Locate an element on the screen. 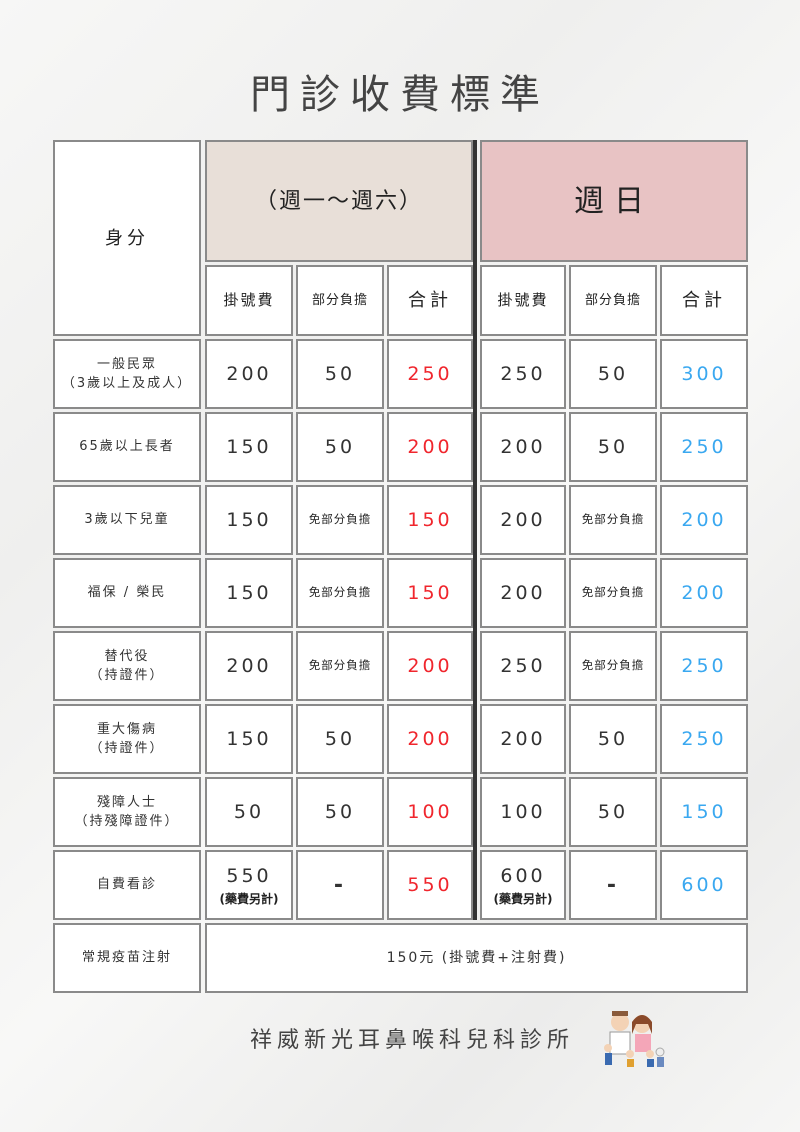  identity-label: 一般民眾 is located at coordinates (126, 364).